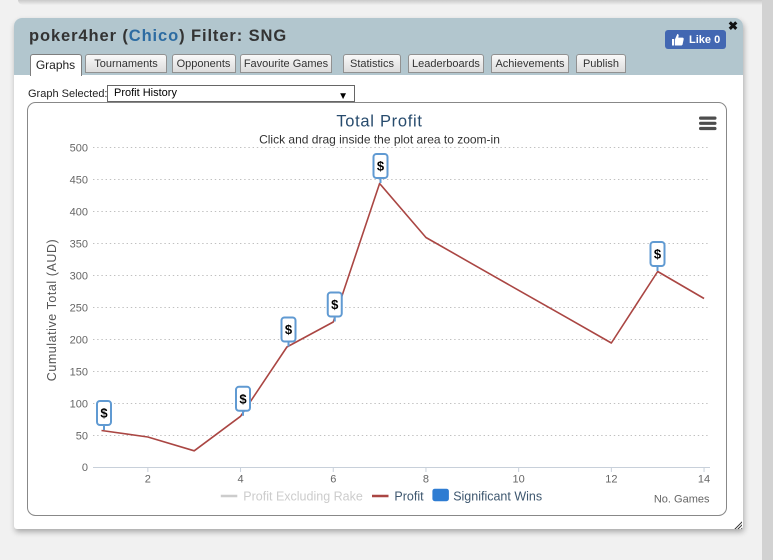  Describe the element at coordinates (519, 480) in the screenshot. I see `svg-text: 10` at that location.